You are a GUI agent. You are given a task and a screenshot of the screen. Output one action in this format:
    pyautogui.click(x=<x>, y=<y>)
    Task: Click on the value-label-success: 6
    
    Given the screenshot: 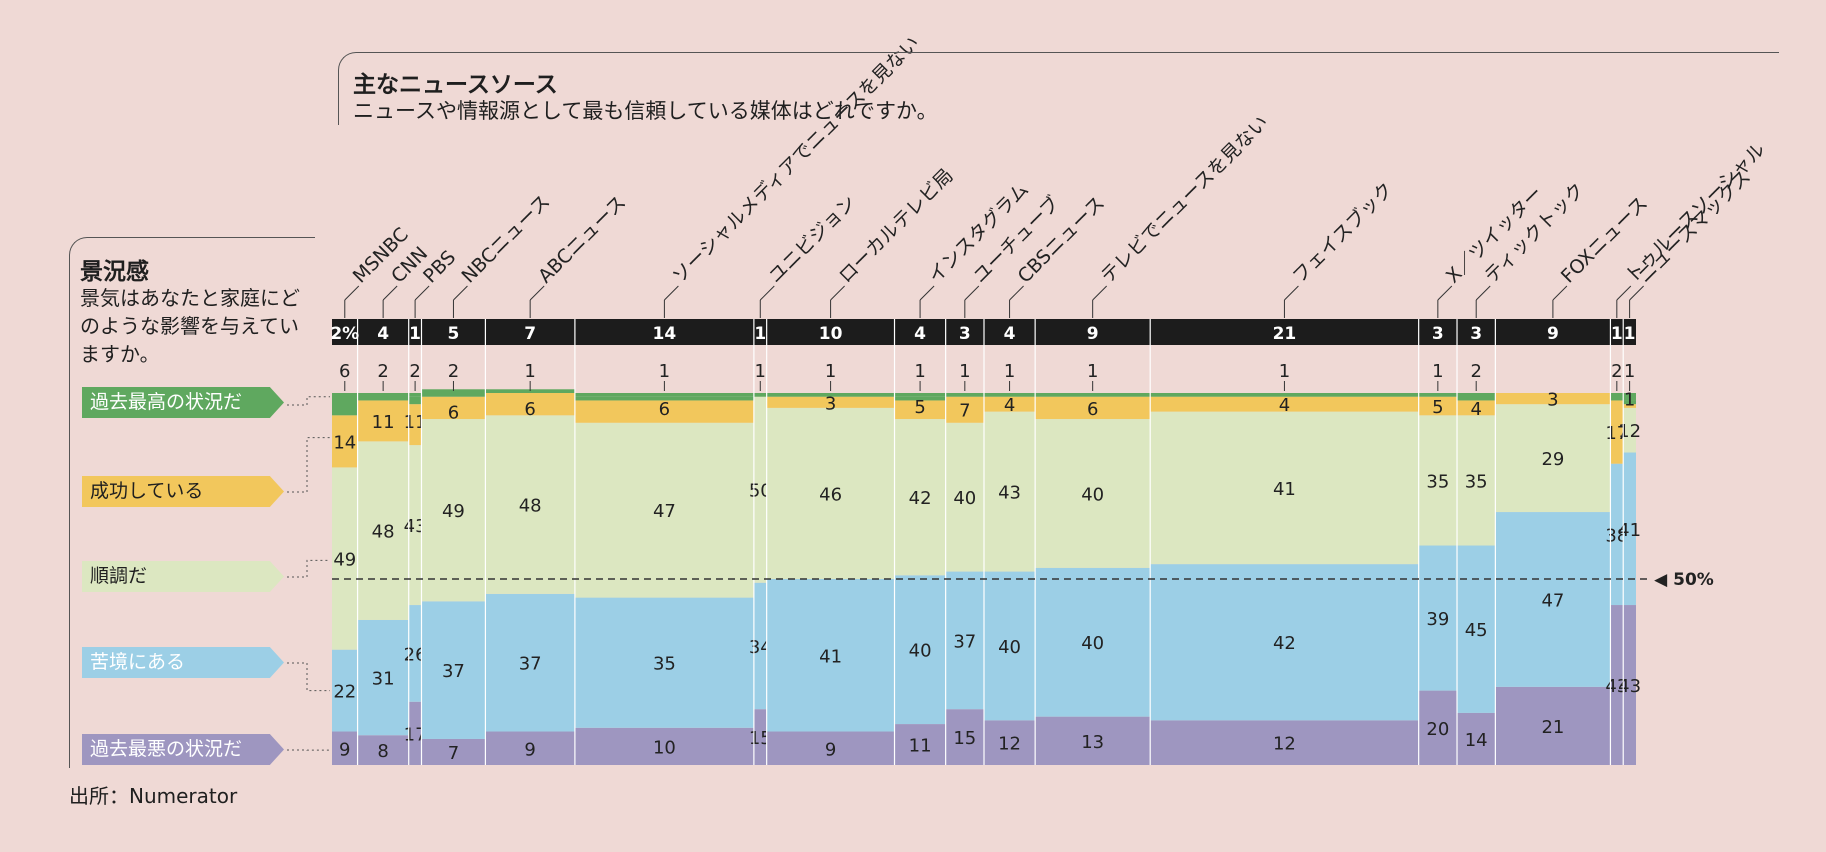 What is the action you would take?
    pyautogui.click(x=529, y=409)
    